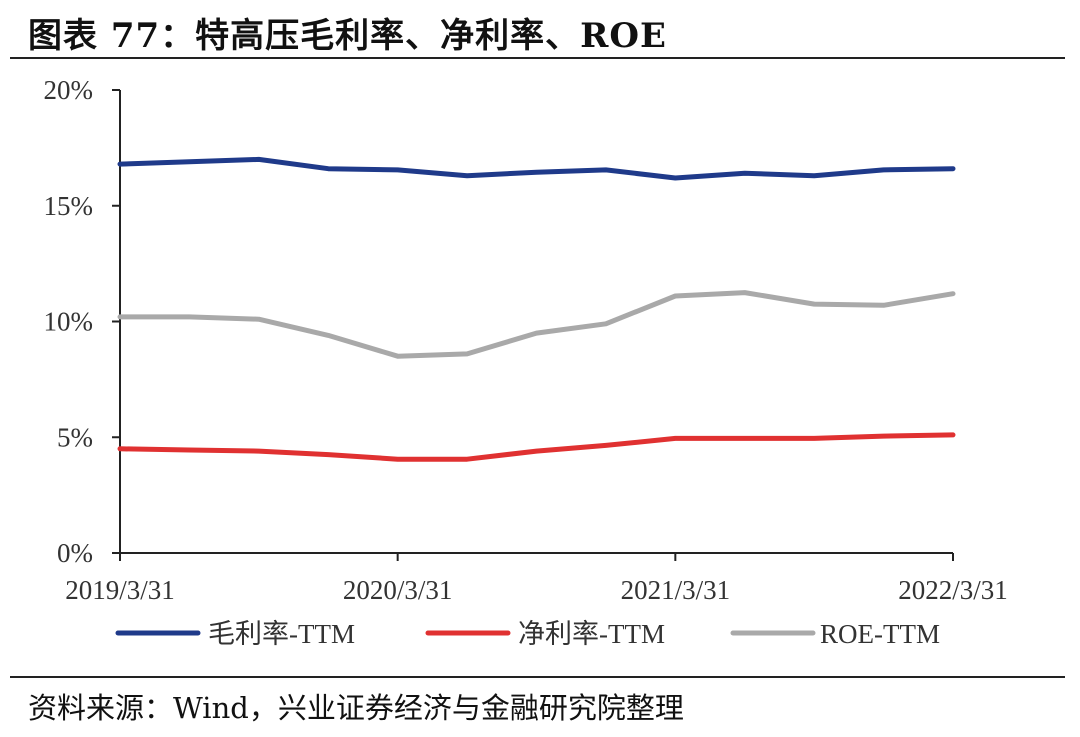 The width and height of the screenshot is (1080, 737). I want to click on source-note: 资料来源：Wind，兴业证券经济与金融研究院整理, so click(356, 708).